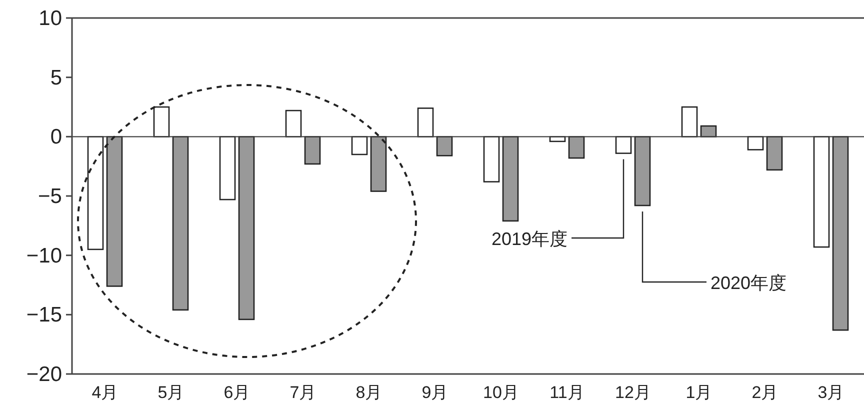 The height and width of the screenshot is (403, 864). What do you see at coordinates (105, 392) in the screenshot?
I see `x-tick-label: 4月` at bounding box center [105, 392].